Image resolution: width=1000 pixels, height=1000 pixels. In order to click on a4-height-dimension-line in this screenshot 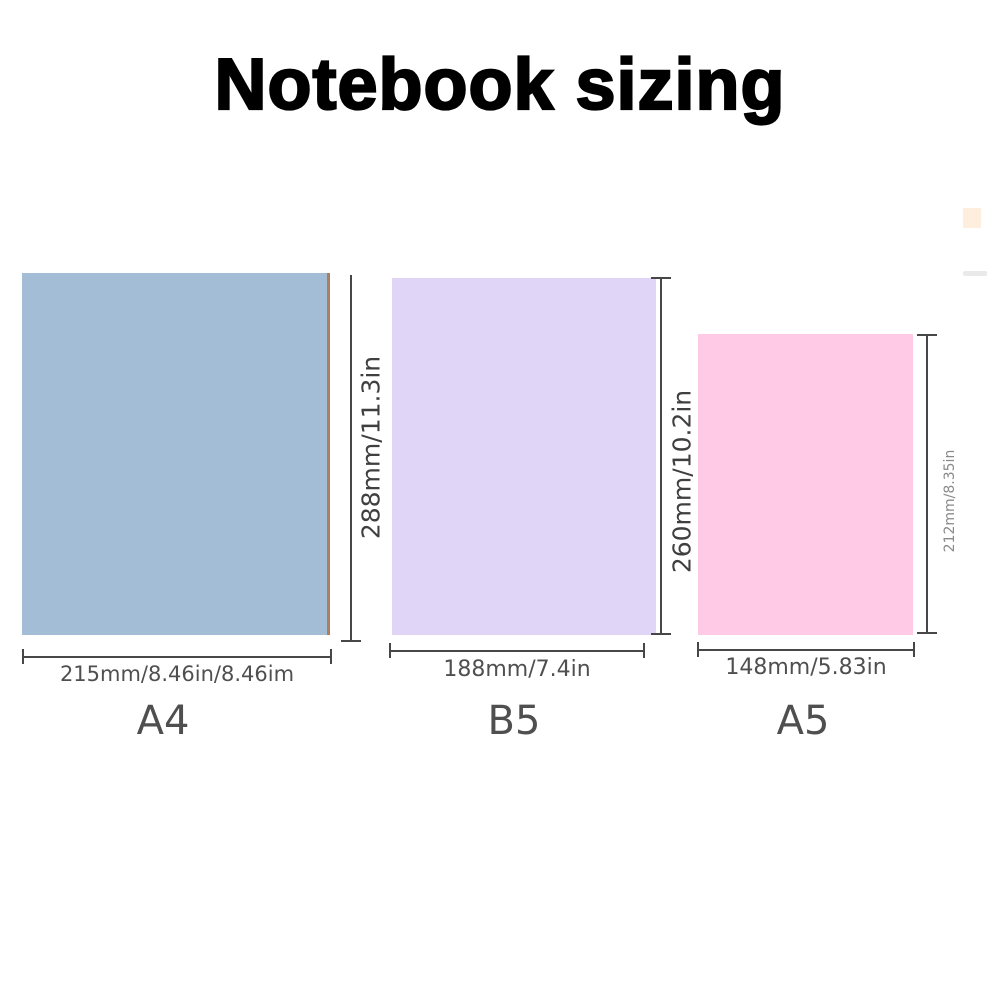, I will do `click(351, 458)`.